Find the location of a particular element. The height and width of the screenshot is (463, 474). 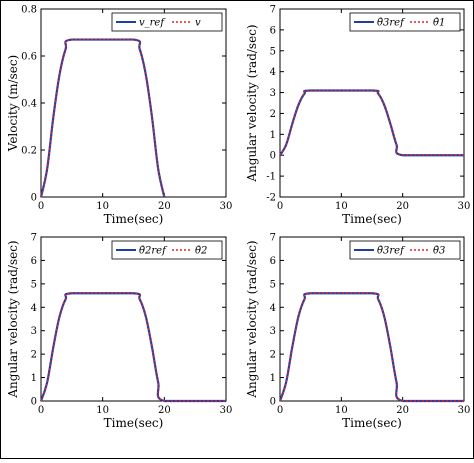

y-tick-label: -1 is located at coordinates (271, 177).